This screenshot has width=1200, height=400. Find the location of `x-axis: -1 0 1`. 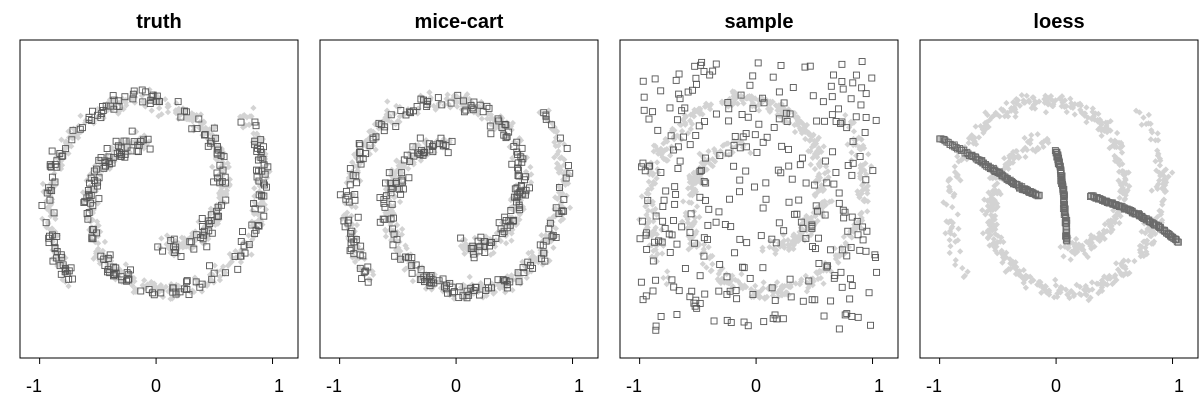

x-axis: -1 0 1 is located at coordinates (755, 386).